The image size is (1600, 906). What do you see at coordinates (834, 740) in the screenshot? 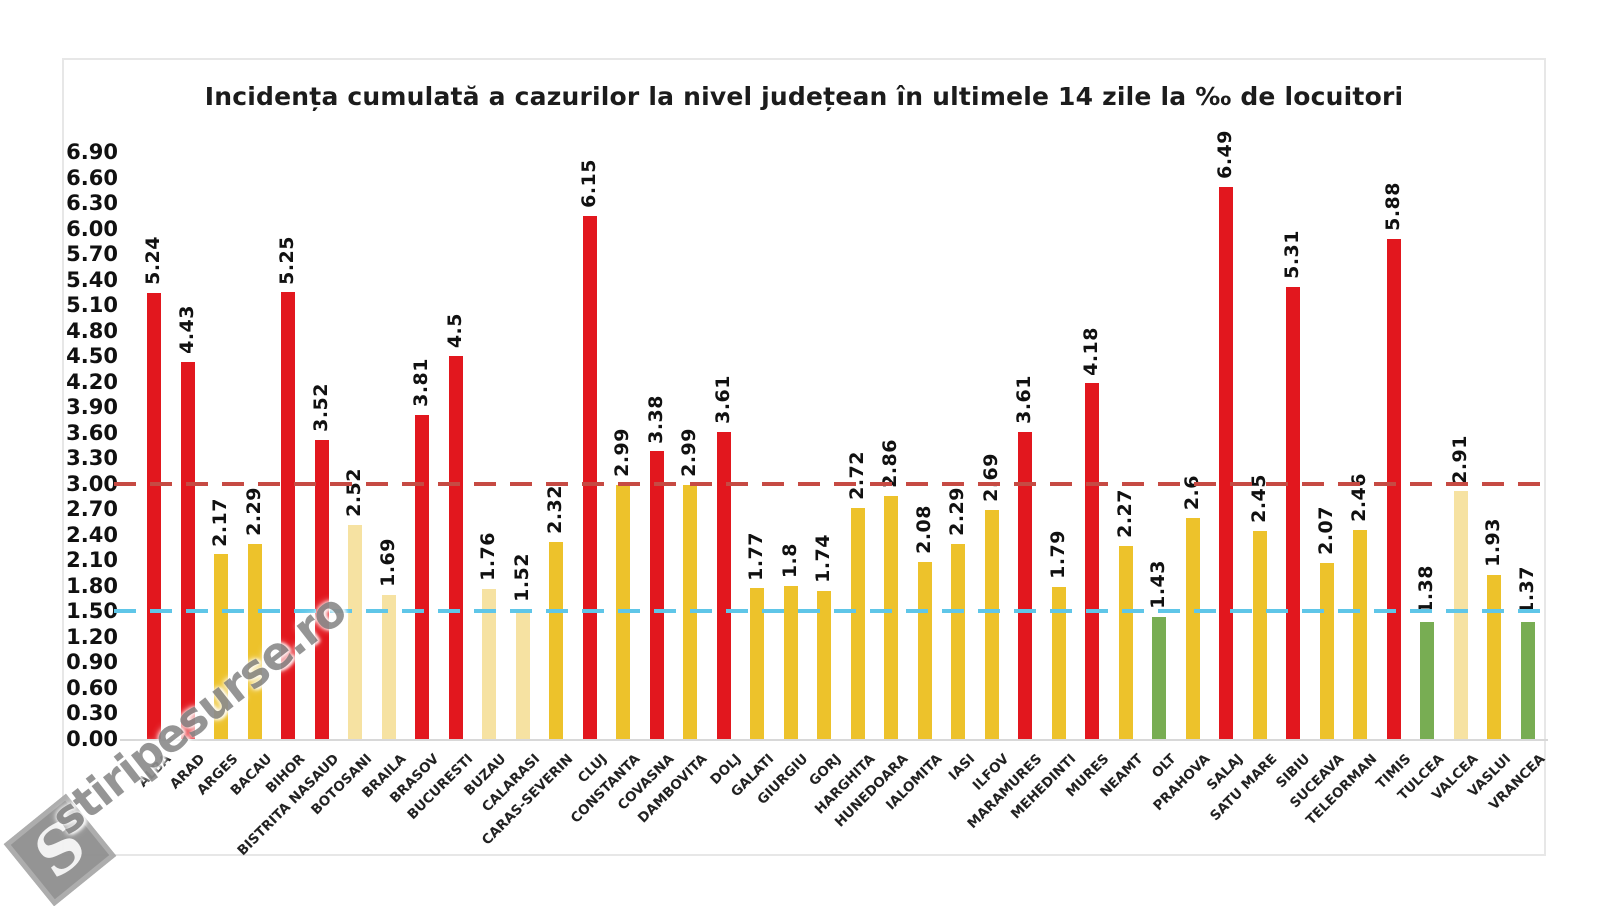
I see `x-axis-baseline` at bounding box center [834, 740].